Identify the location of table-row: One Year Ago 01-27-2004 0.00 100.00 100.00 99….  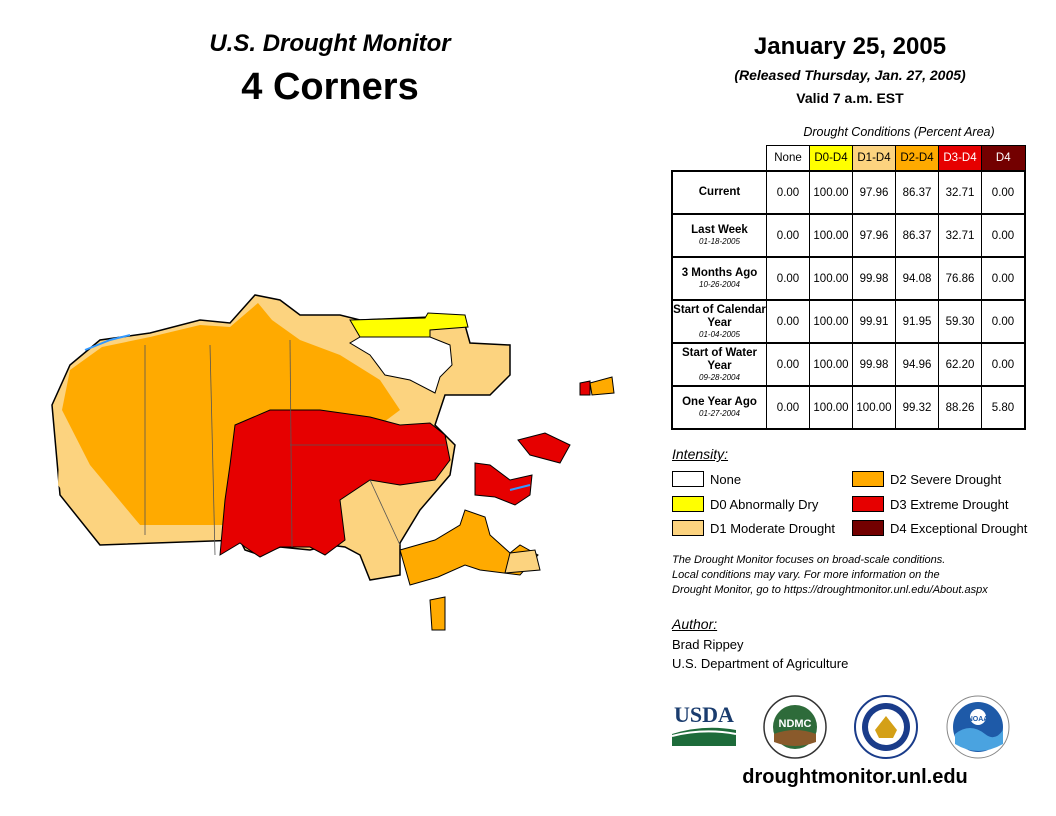
(848, 407).